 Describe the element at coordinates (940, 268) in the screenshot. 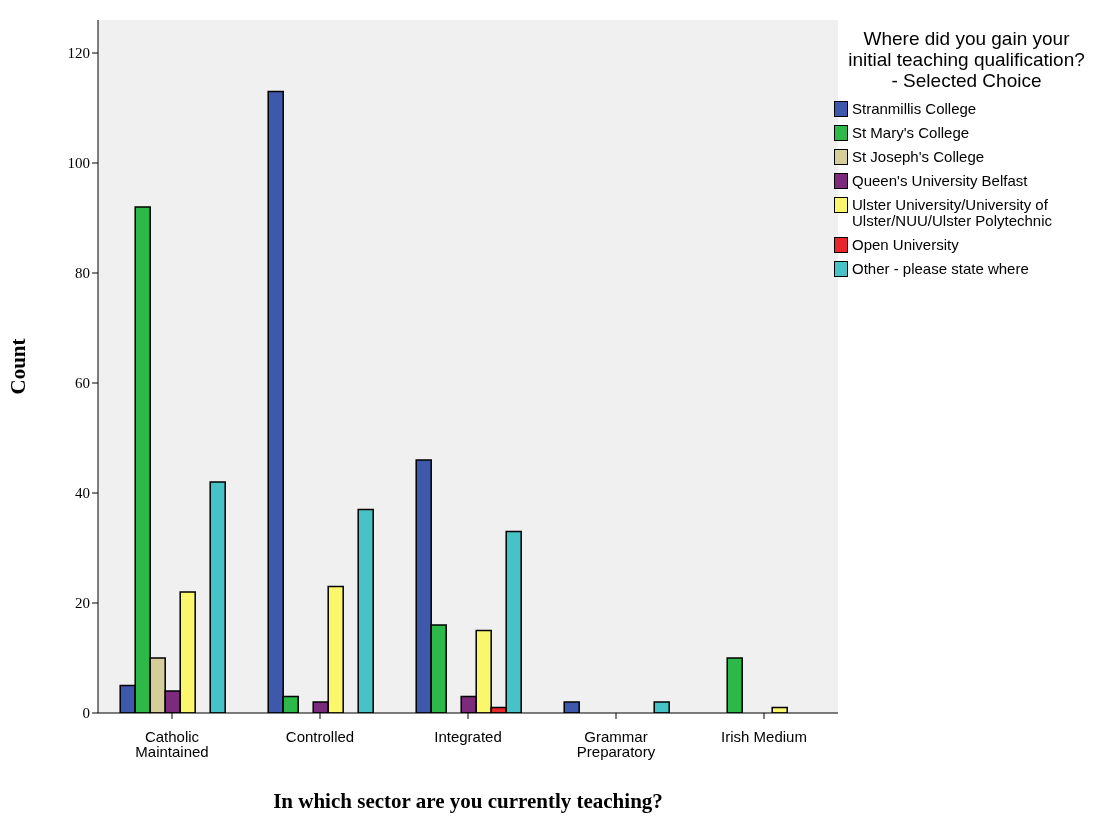

I see `legend-label: Other - please state where` at that location.